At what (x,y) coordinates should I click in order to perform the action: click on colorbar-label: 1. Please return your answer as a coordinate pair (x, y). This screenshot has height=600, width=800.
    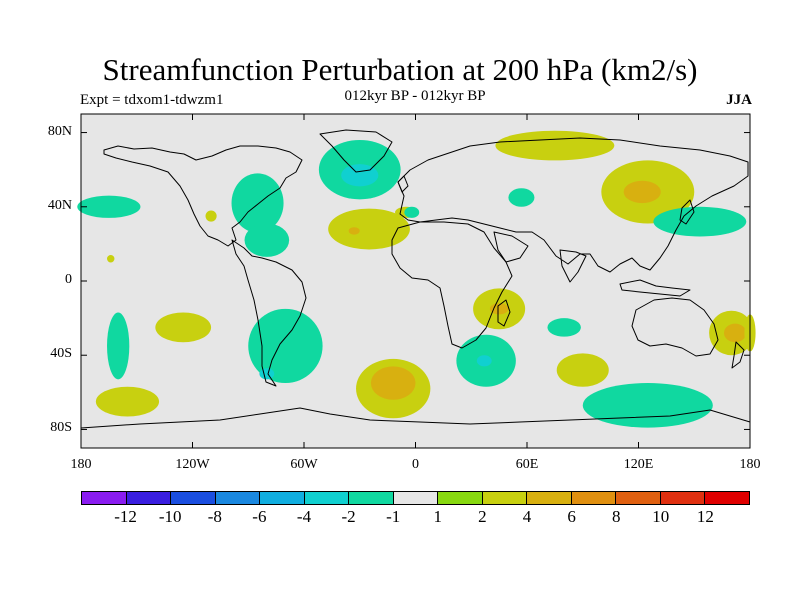
    Looking at the image, I should click on (438, 516).